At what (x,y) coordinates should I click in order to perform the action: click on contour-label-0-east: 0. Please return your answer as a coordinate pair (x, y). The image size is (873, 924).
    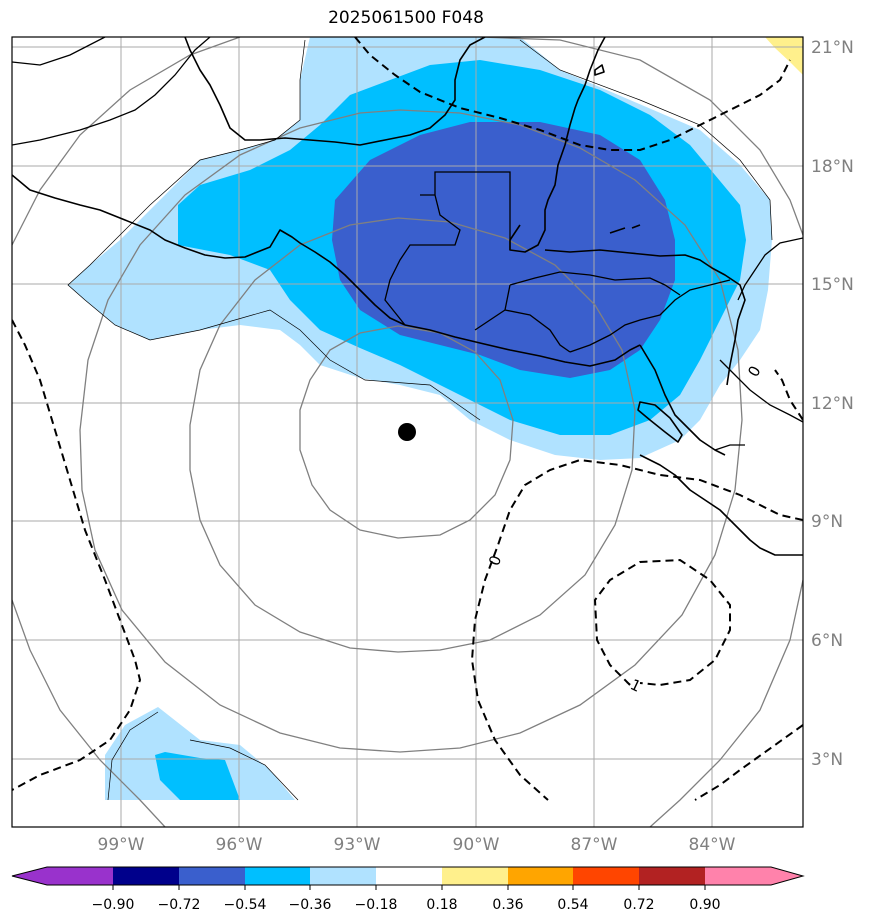
    Looking at the image, I should click on (754, 371).